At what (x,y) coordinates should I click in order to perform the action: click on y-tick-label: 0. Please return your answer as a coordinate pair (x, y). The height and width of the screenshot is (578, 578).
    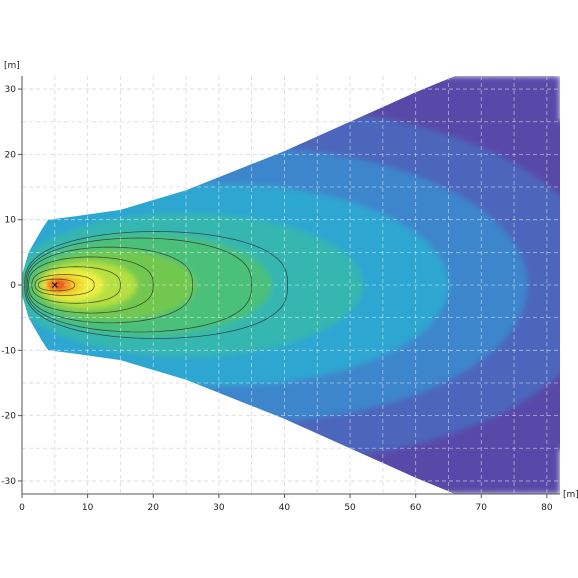
    Looking at the image, I should click on (13, 286).